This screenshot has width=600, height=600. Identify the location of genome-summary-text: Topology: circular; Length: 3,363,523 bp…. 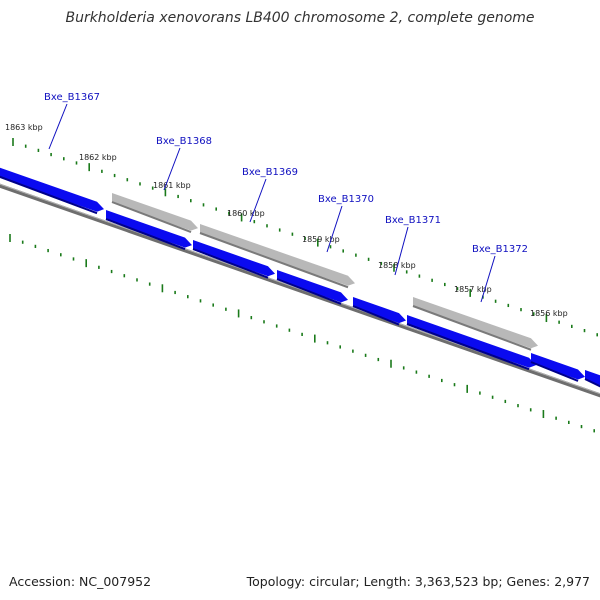
(418, 581).